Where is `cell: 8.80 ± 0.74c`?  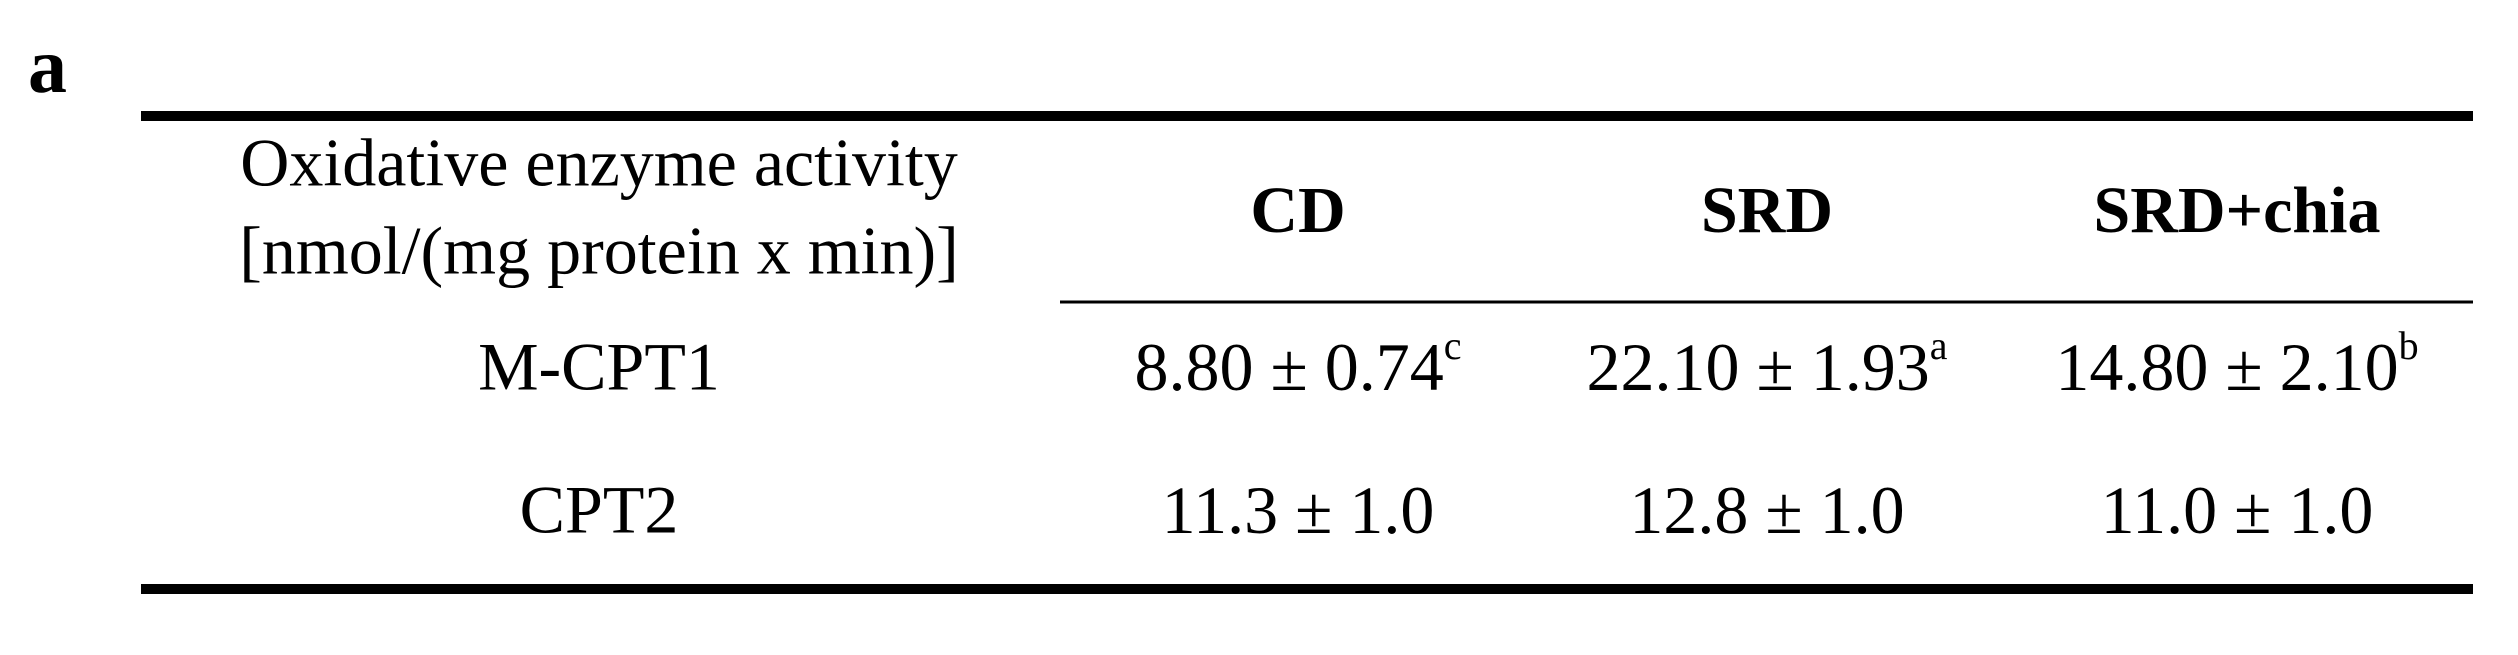
cell: 8.80 ± 0.74c is located at coordinates (1297, 363).